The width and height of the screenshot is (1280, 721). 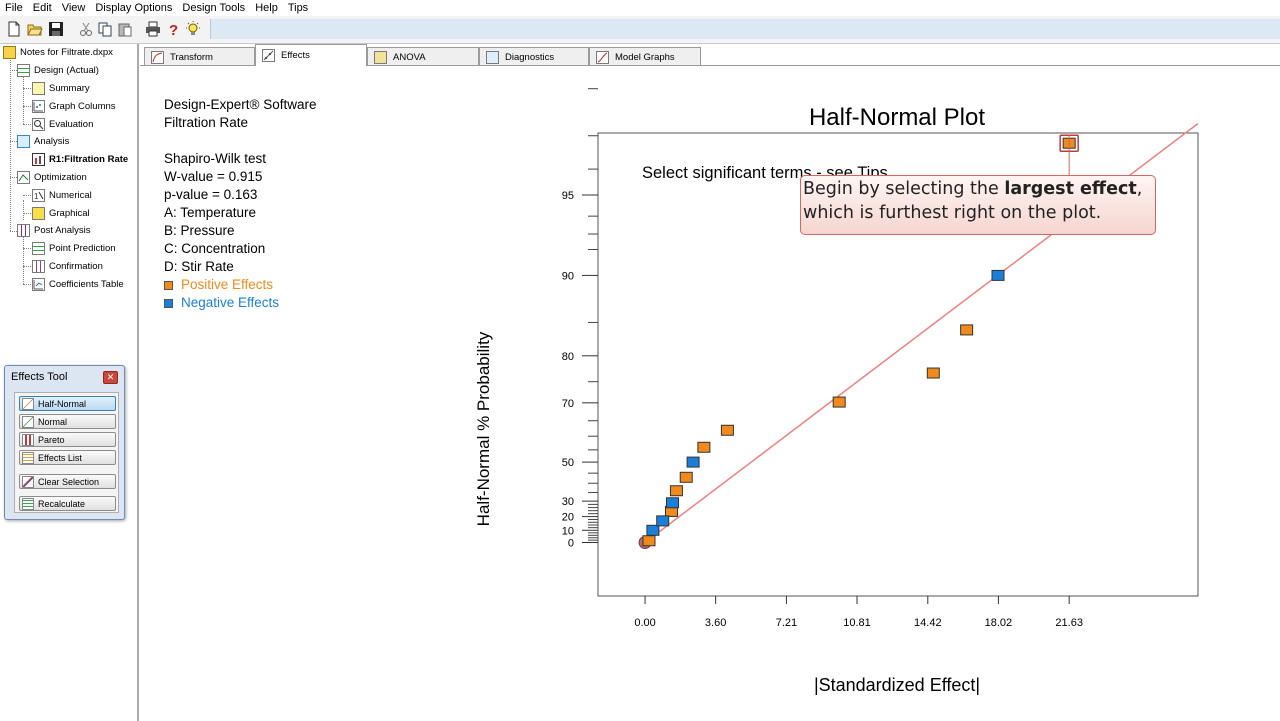 I want to click on factor-b: B: Pressure, so click(x=199, y=230).